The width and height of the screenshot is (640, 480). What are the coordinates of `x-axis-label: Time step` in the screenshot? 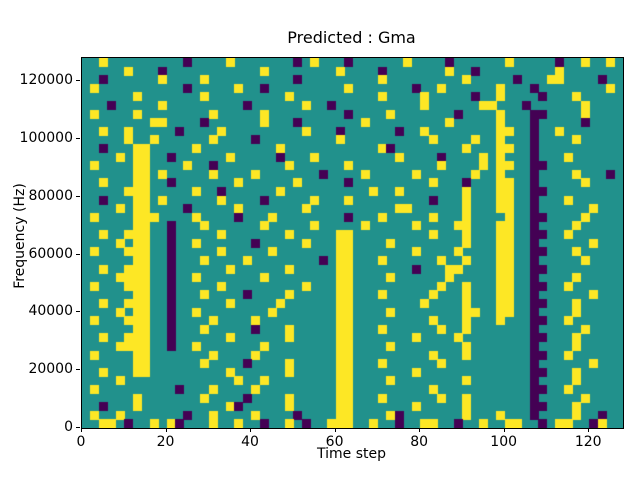 It's located at (351, 454).